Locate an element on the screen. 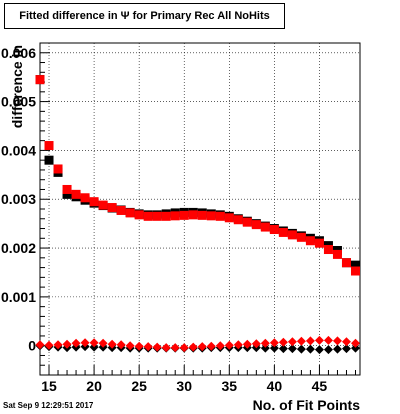 This screenshot has height=414, width=400. x-tick-label: 15 is located at coordinates (49, 386).